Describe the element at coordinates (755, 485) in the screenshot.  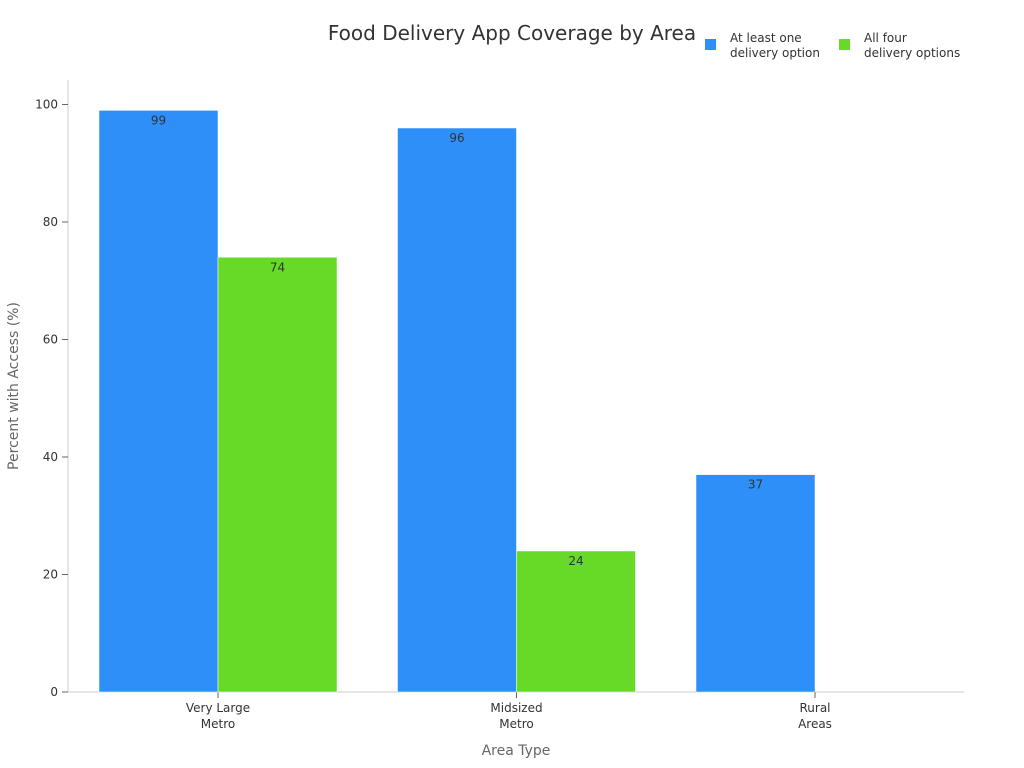
I see `bar-value-label: 37` at that location.